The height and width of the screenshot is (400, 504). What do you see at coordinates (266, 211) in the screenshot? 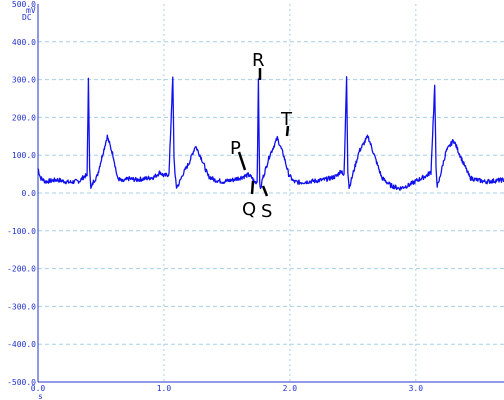
I see `s-wave-label: S` at bounding box center [266, 211].